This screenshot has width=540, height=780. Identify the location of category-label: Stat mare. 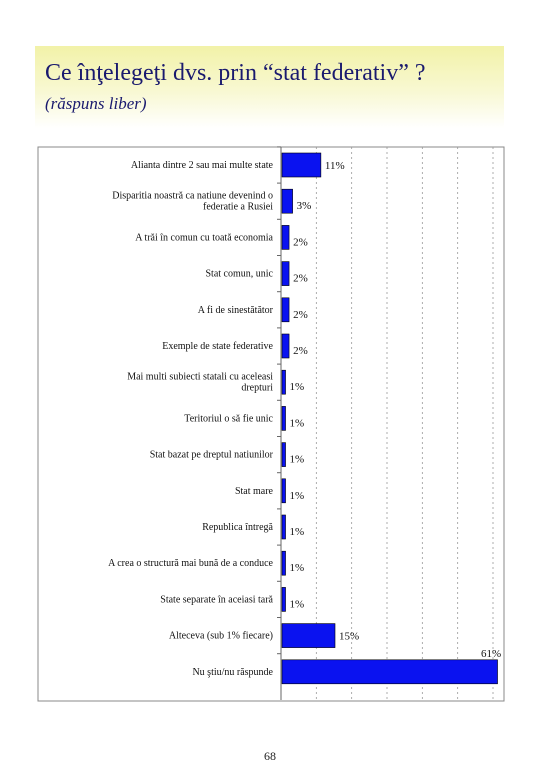
(254, 491).